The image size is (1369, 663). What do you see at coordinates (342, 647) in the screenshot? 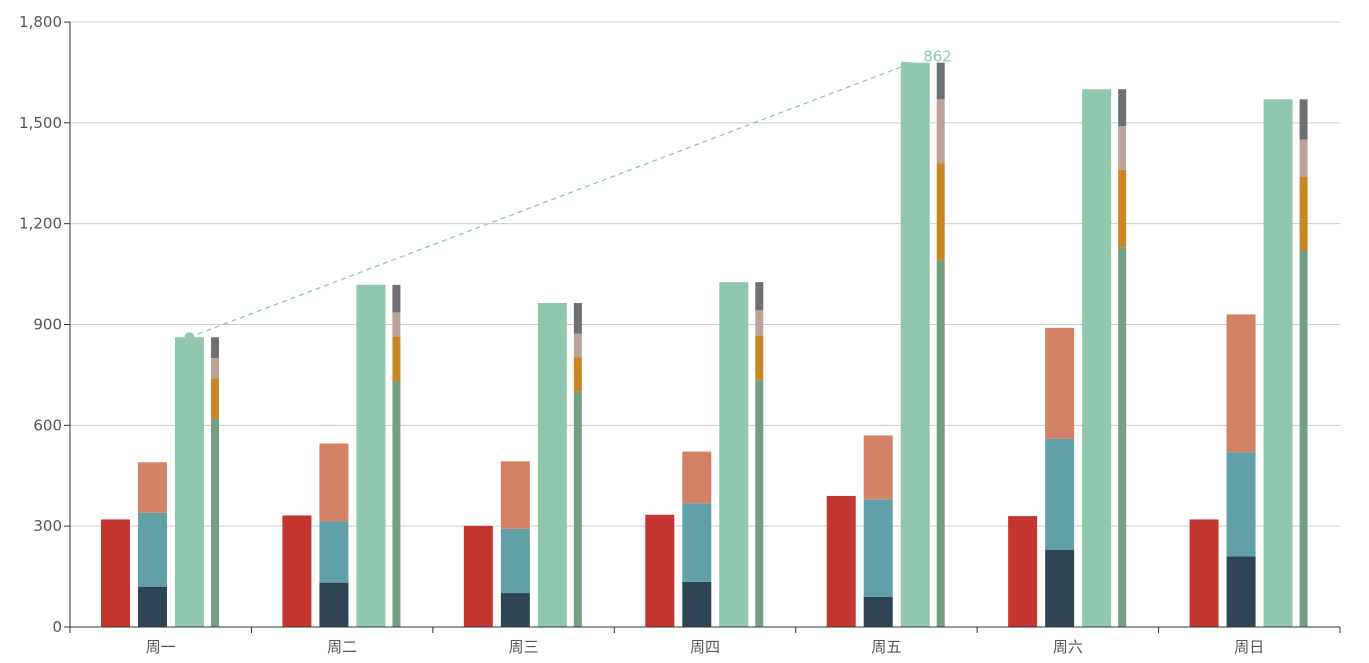
I see `x-tick-label: 周二` at bounding box center [342, 647].